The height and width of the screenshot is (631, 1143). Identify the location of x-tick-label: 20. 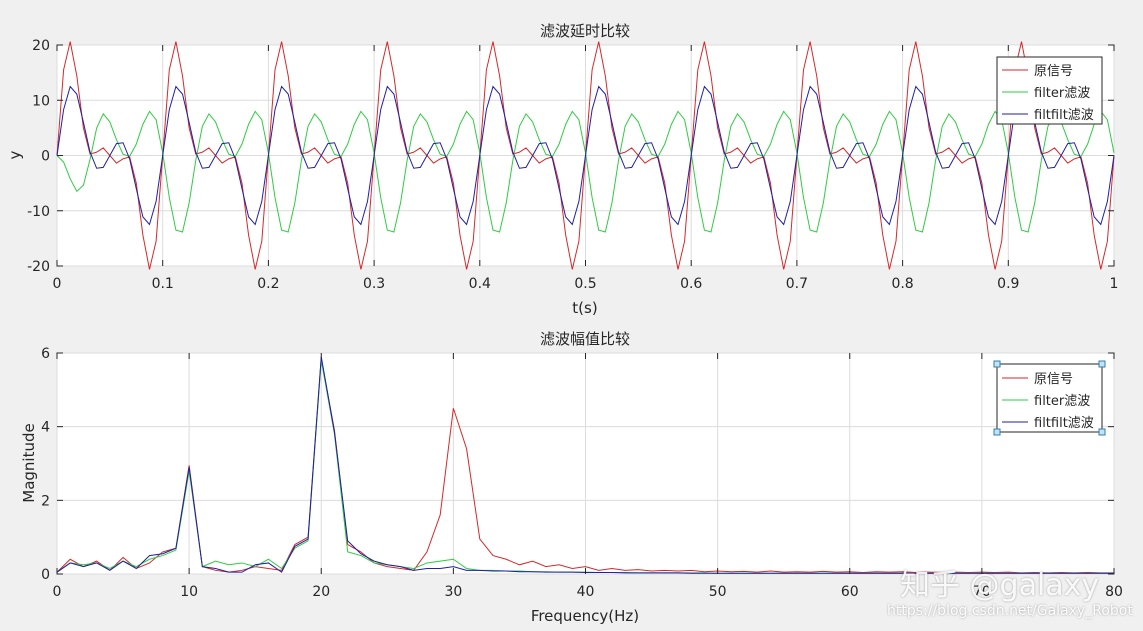
(321, 592).